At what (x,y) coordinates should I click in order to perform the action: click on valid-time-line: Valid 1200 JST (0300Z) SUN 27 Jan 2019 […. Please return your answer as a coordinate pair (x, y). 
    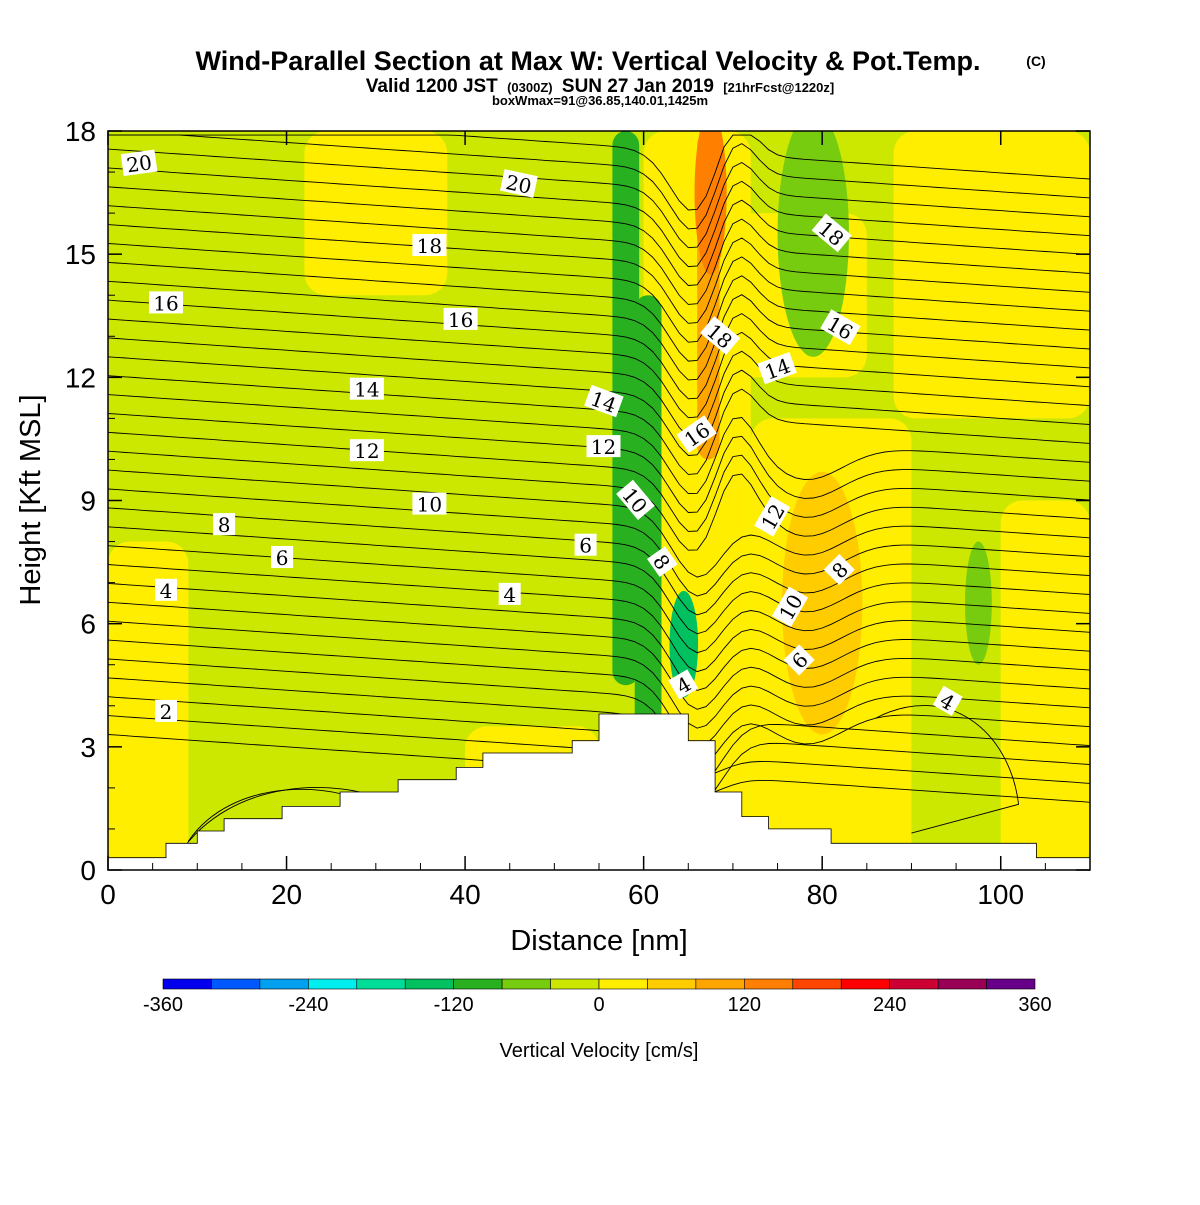
    Looking at the image, I should click on (600, 86).